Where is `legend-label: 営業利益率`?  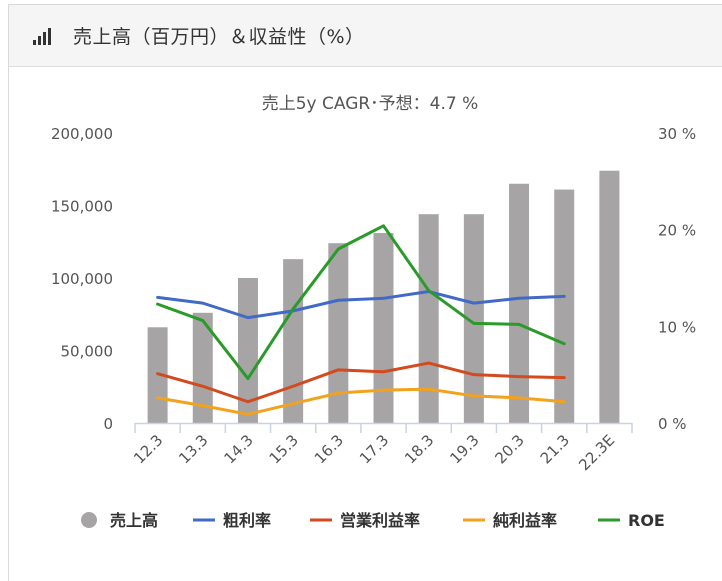 legend-label: 営業利益率 is located at coordinates (380, 520).